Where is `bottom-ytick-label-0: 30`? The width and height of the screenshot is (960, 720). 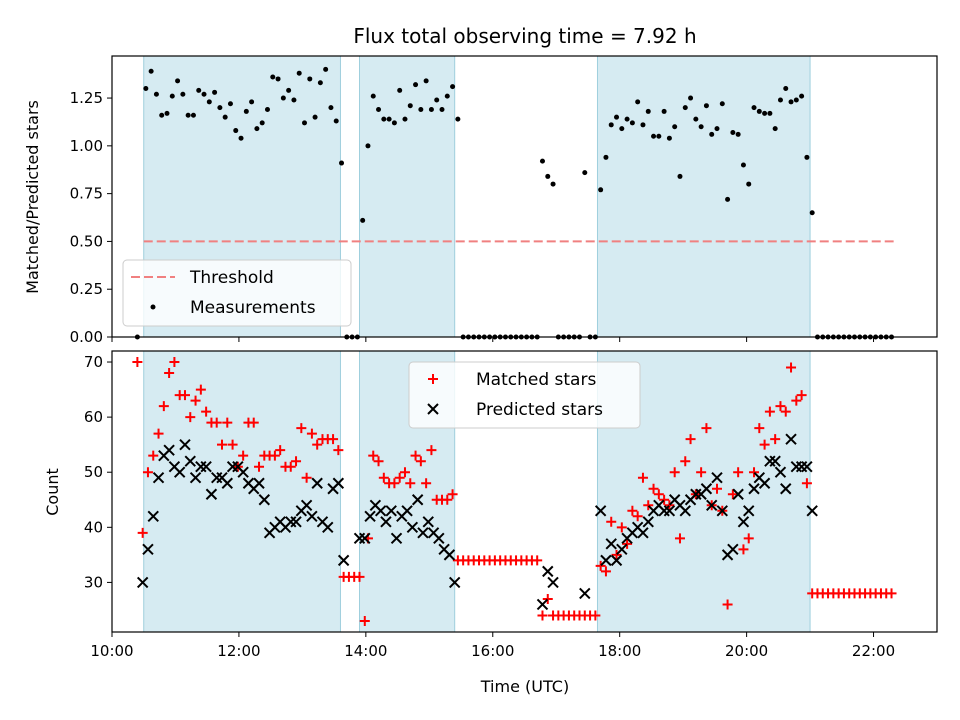 bottom-ytick-label-0: 30 is located at coordinates (93, 582).